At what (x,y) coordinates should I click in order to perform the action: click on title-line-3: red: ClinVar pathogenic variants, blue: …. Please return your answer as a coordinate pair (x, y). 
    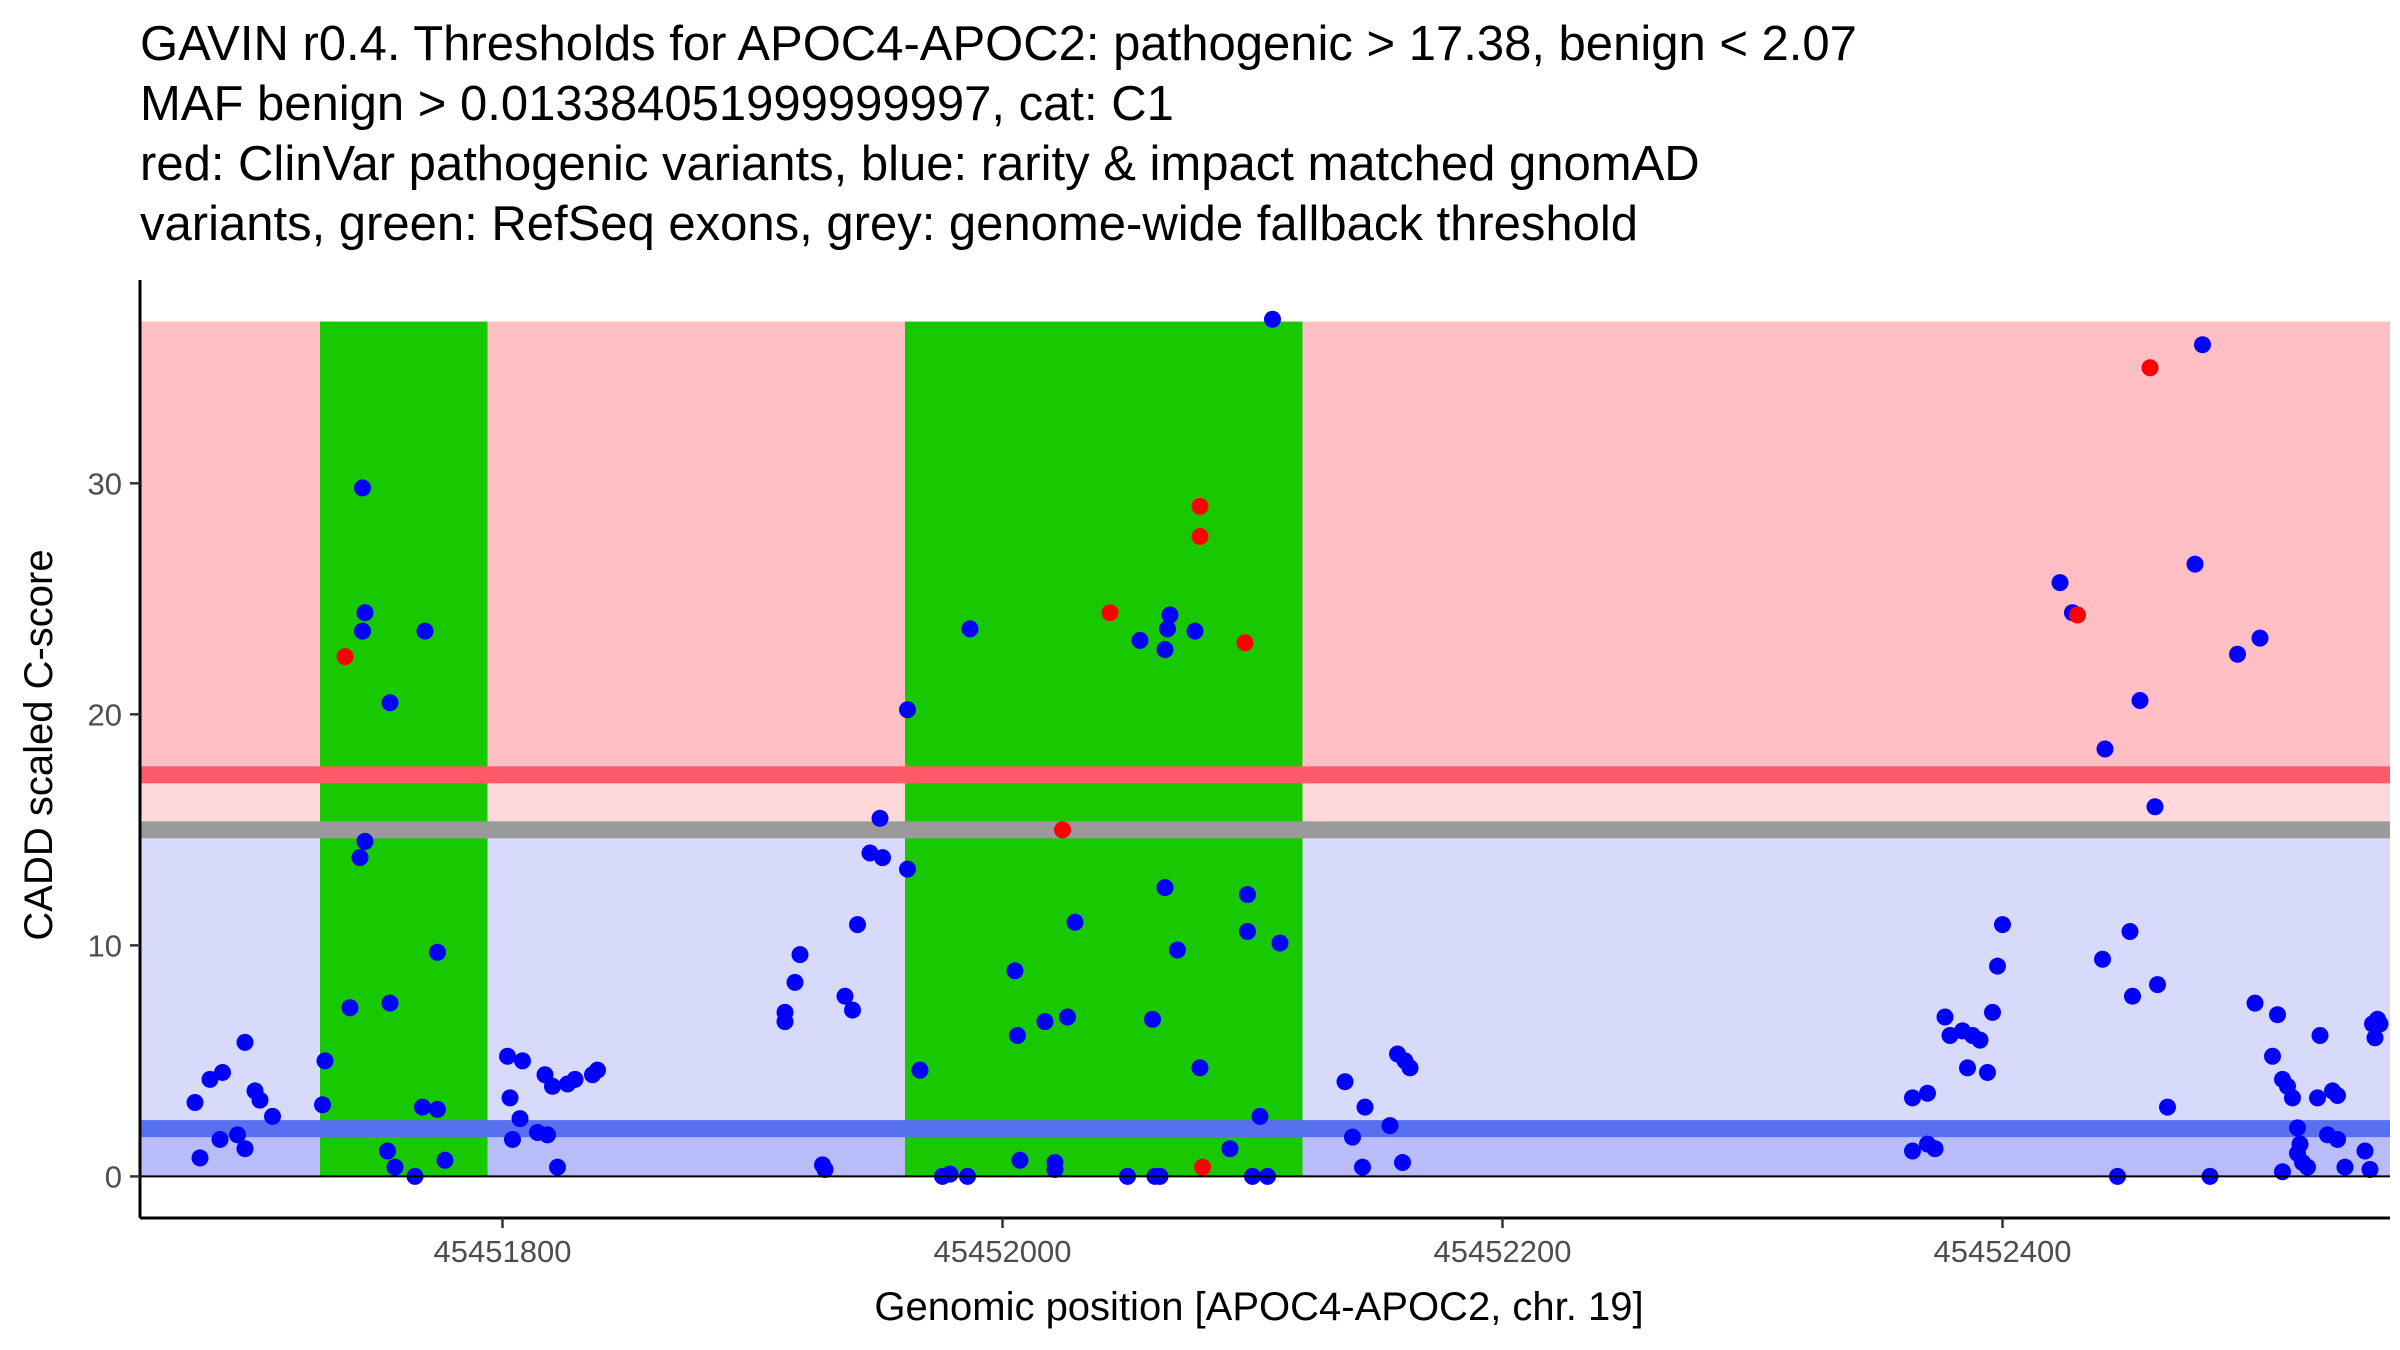
    Looking at the image, I should click on (920, 164).